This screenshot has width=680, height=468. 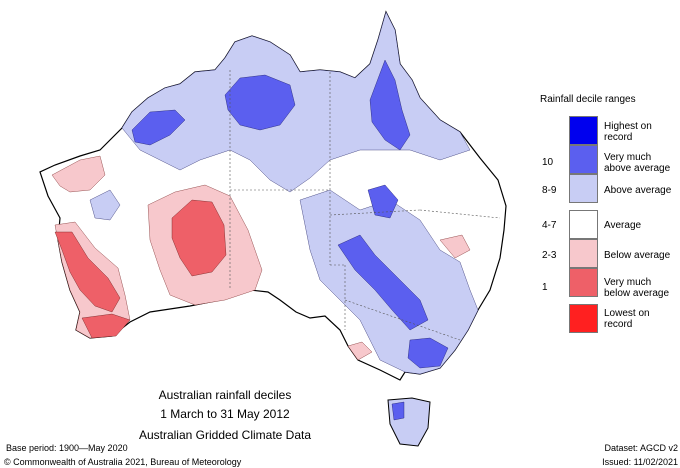 What do you see at coordinates (638, 190) in the screenshot?
I see `legend-label: Above average` at bounding box center [638, 190].